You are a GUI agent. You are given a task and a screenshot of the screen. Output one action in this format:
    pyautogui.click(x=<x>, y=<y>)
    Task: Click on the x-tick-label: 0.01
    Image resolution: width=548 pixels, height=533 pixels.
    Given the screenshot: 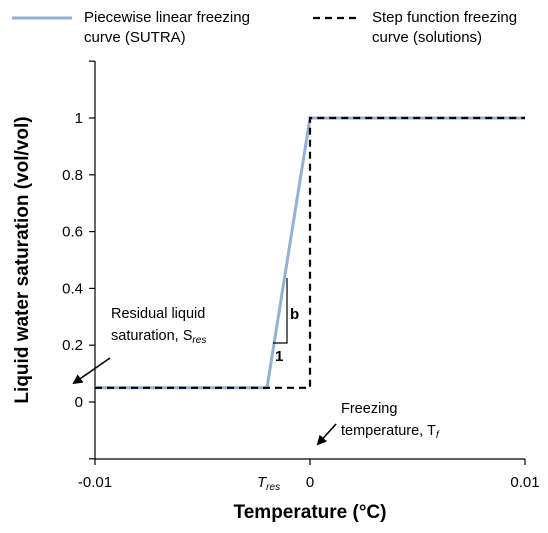 What is the action you would take?
    pyautogui.click(x=524, y=482)
    